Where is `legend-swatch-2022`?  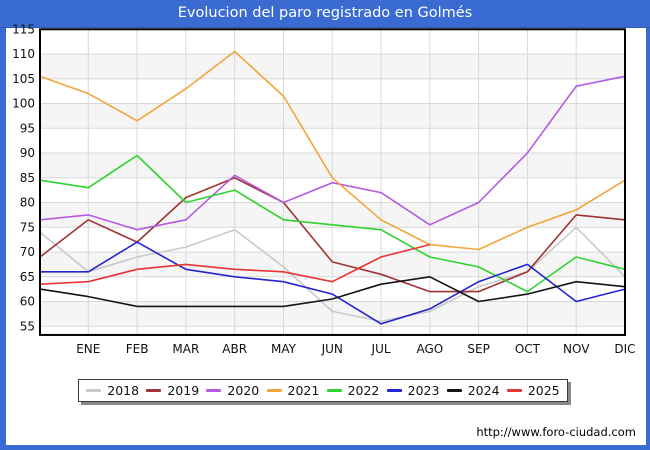
legend-swatch-2022 is located at coordinates (334, 390).